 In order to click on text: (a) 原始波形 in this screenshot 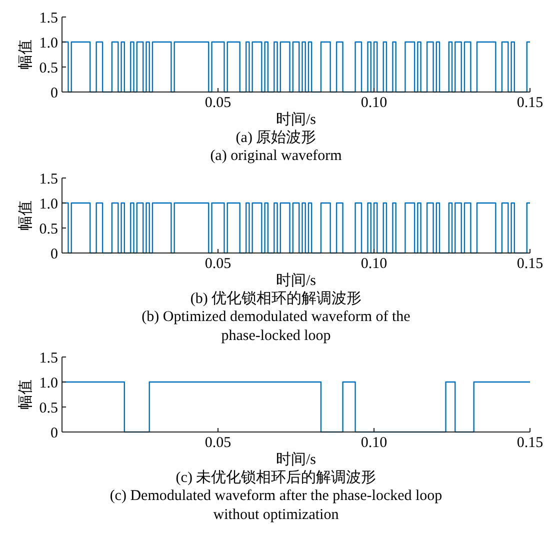, I will do `click(276, 137)`.